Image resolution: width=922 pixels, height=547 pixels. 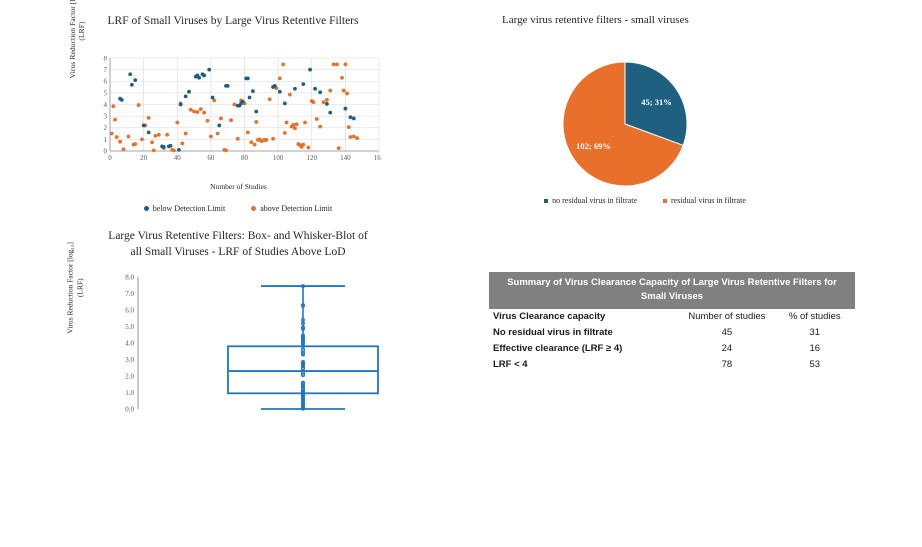 What do you see at coordinates (129, 409) in the screenshot?
I see `svg-text: 0.0` at bounding box center [129, 409].